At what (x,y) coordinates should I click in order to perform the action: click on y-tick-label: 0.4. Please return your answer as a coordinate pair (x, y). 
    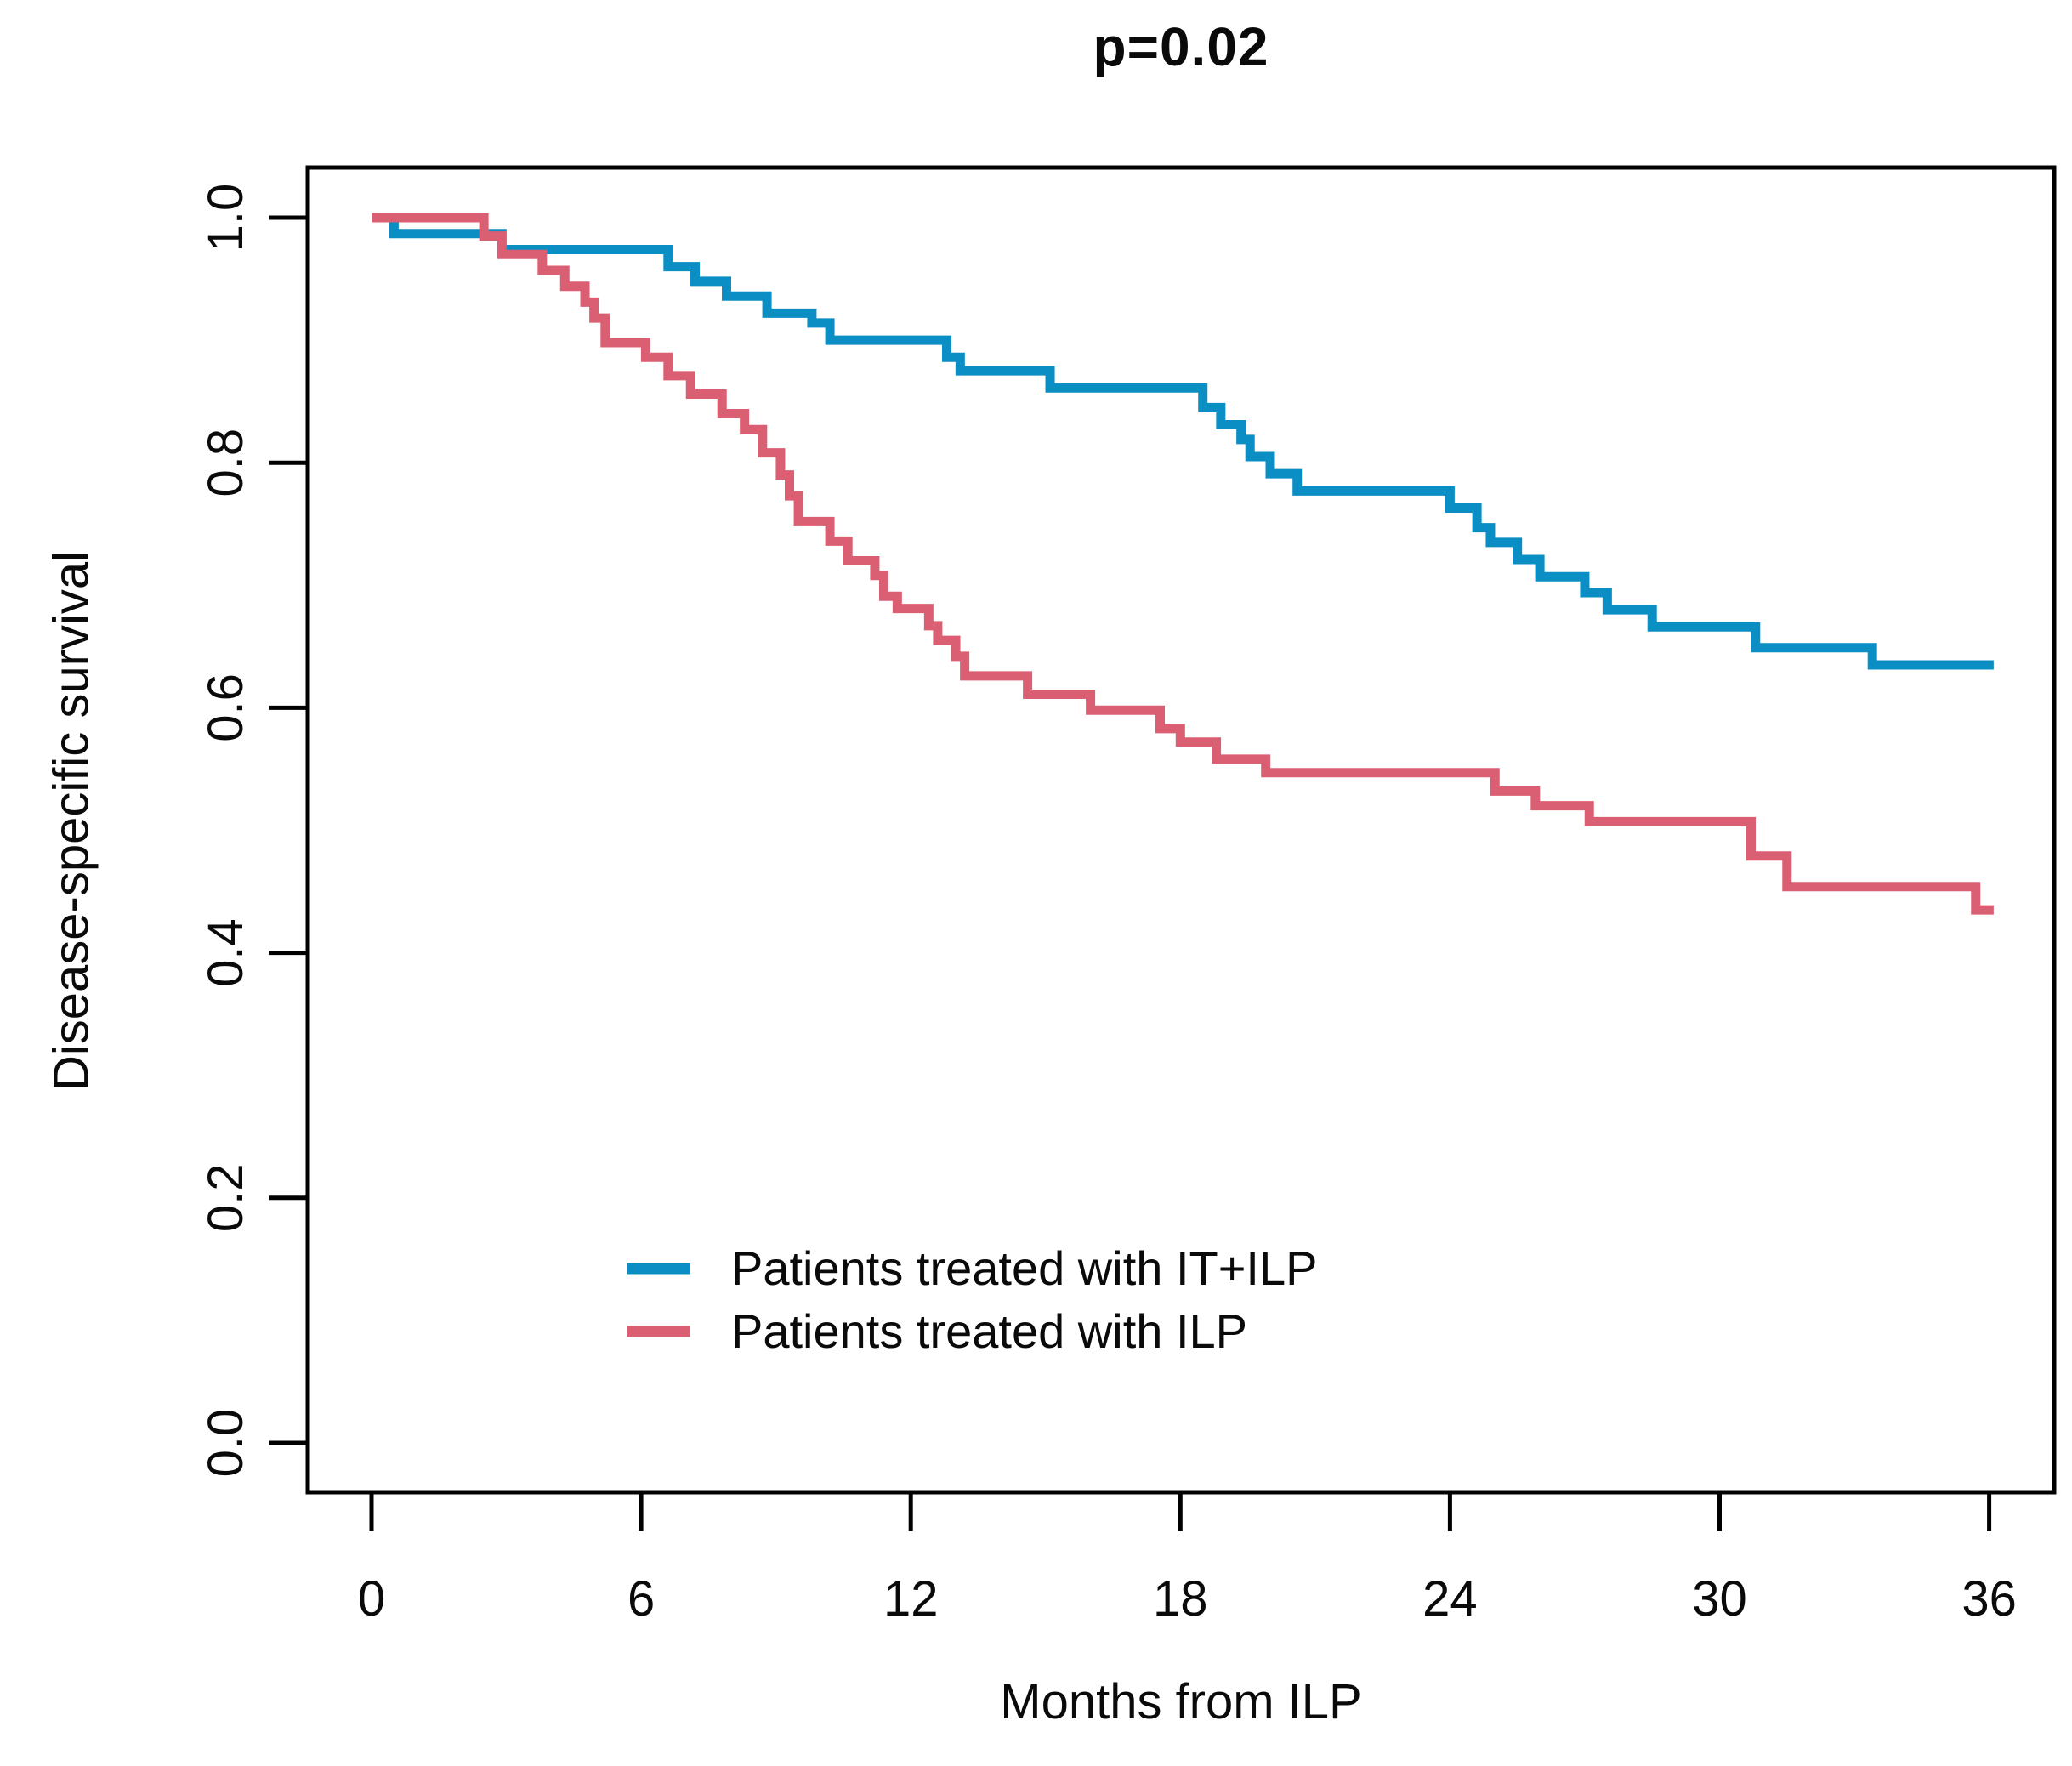
    Looking at the image, I should click on (226, 952).